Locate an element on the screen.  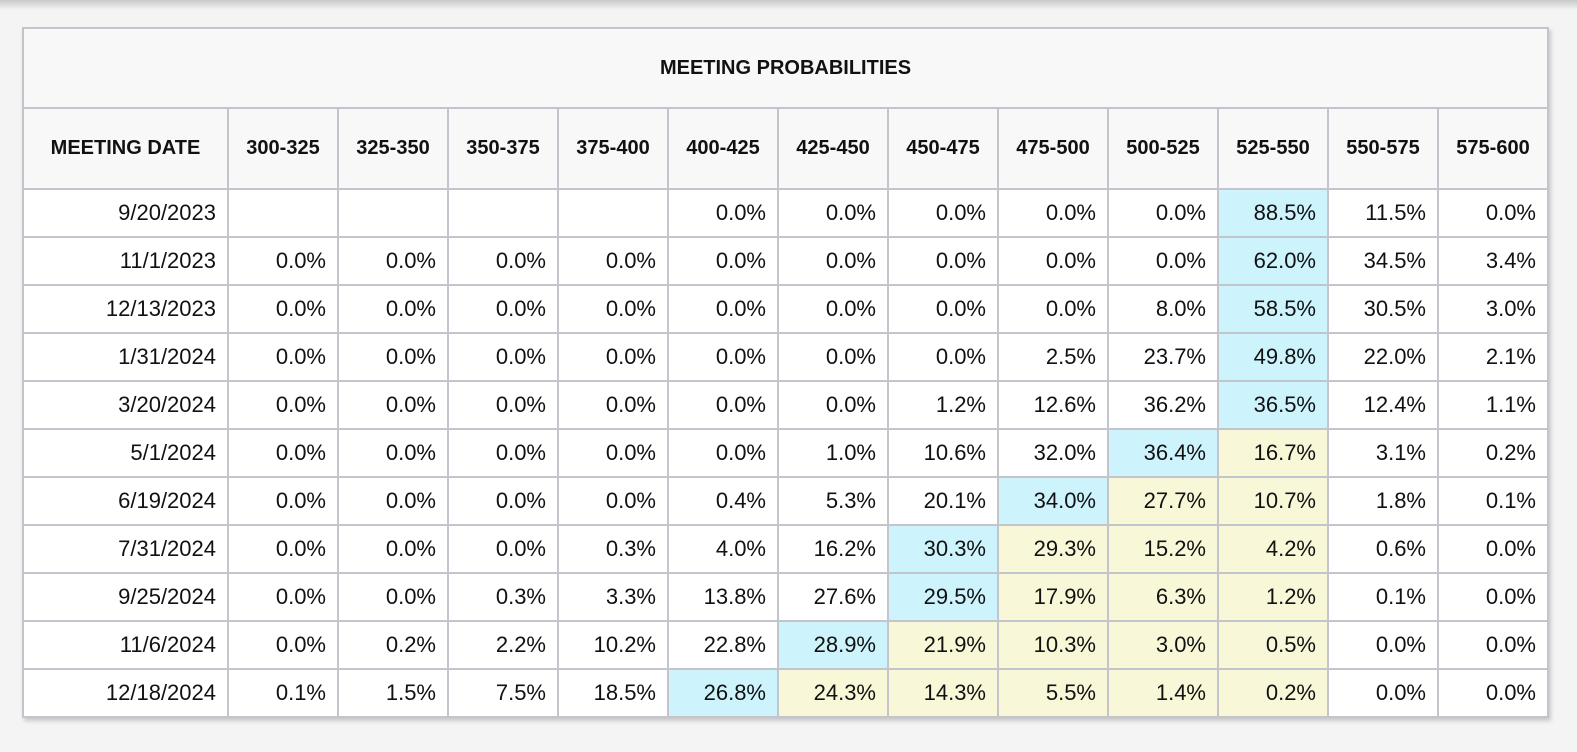
probability-cell: 1.0% is located at coordinates (833, 453).